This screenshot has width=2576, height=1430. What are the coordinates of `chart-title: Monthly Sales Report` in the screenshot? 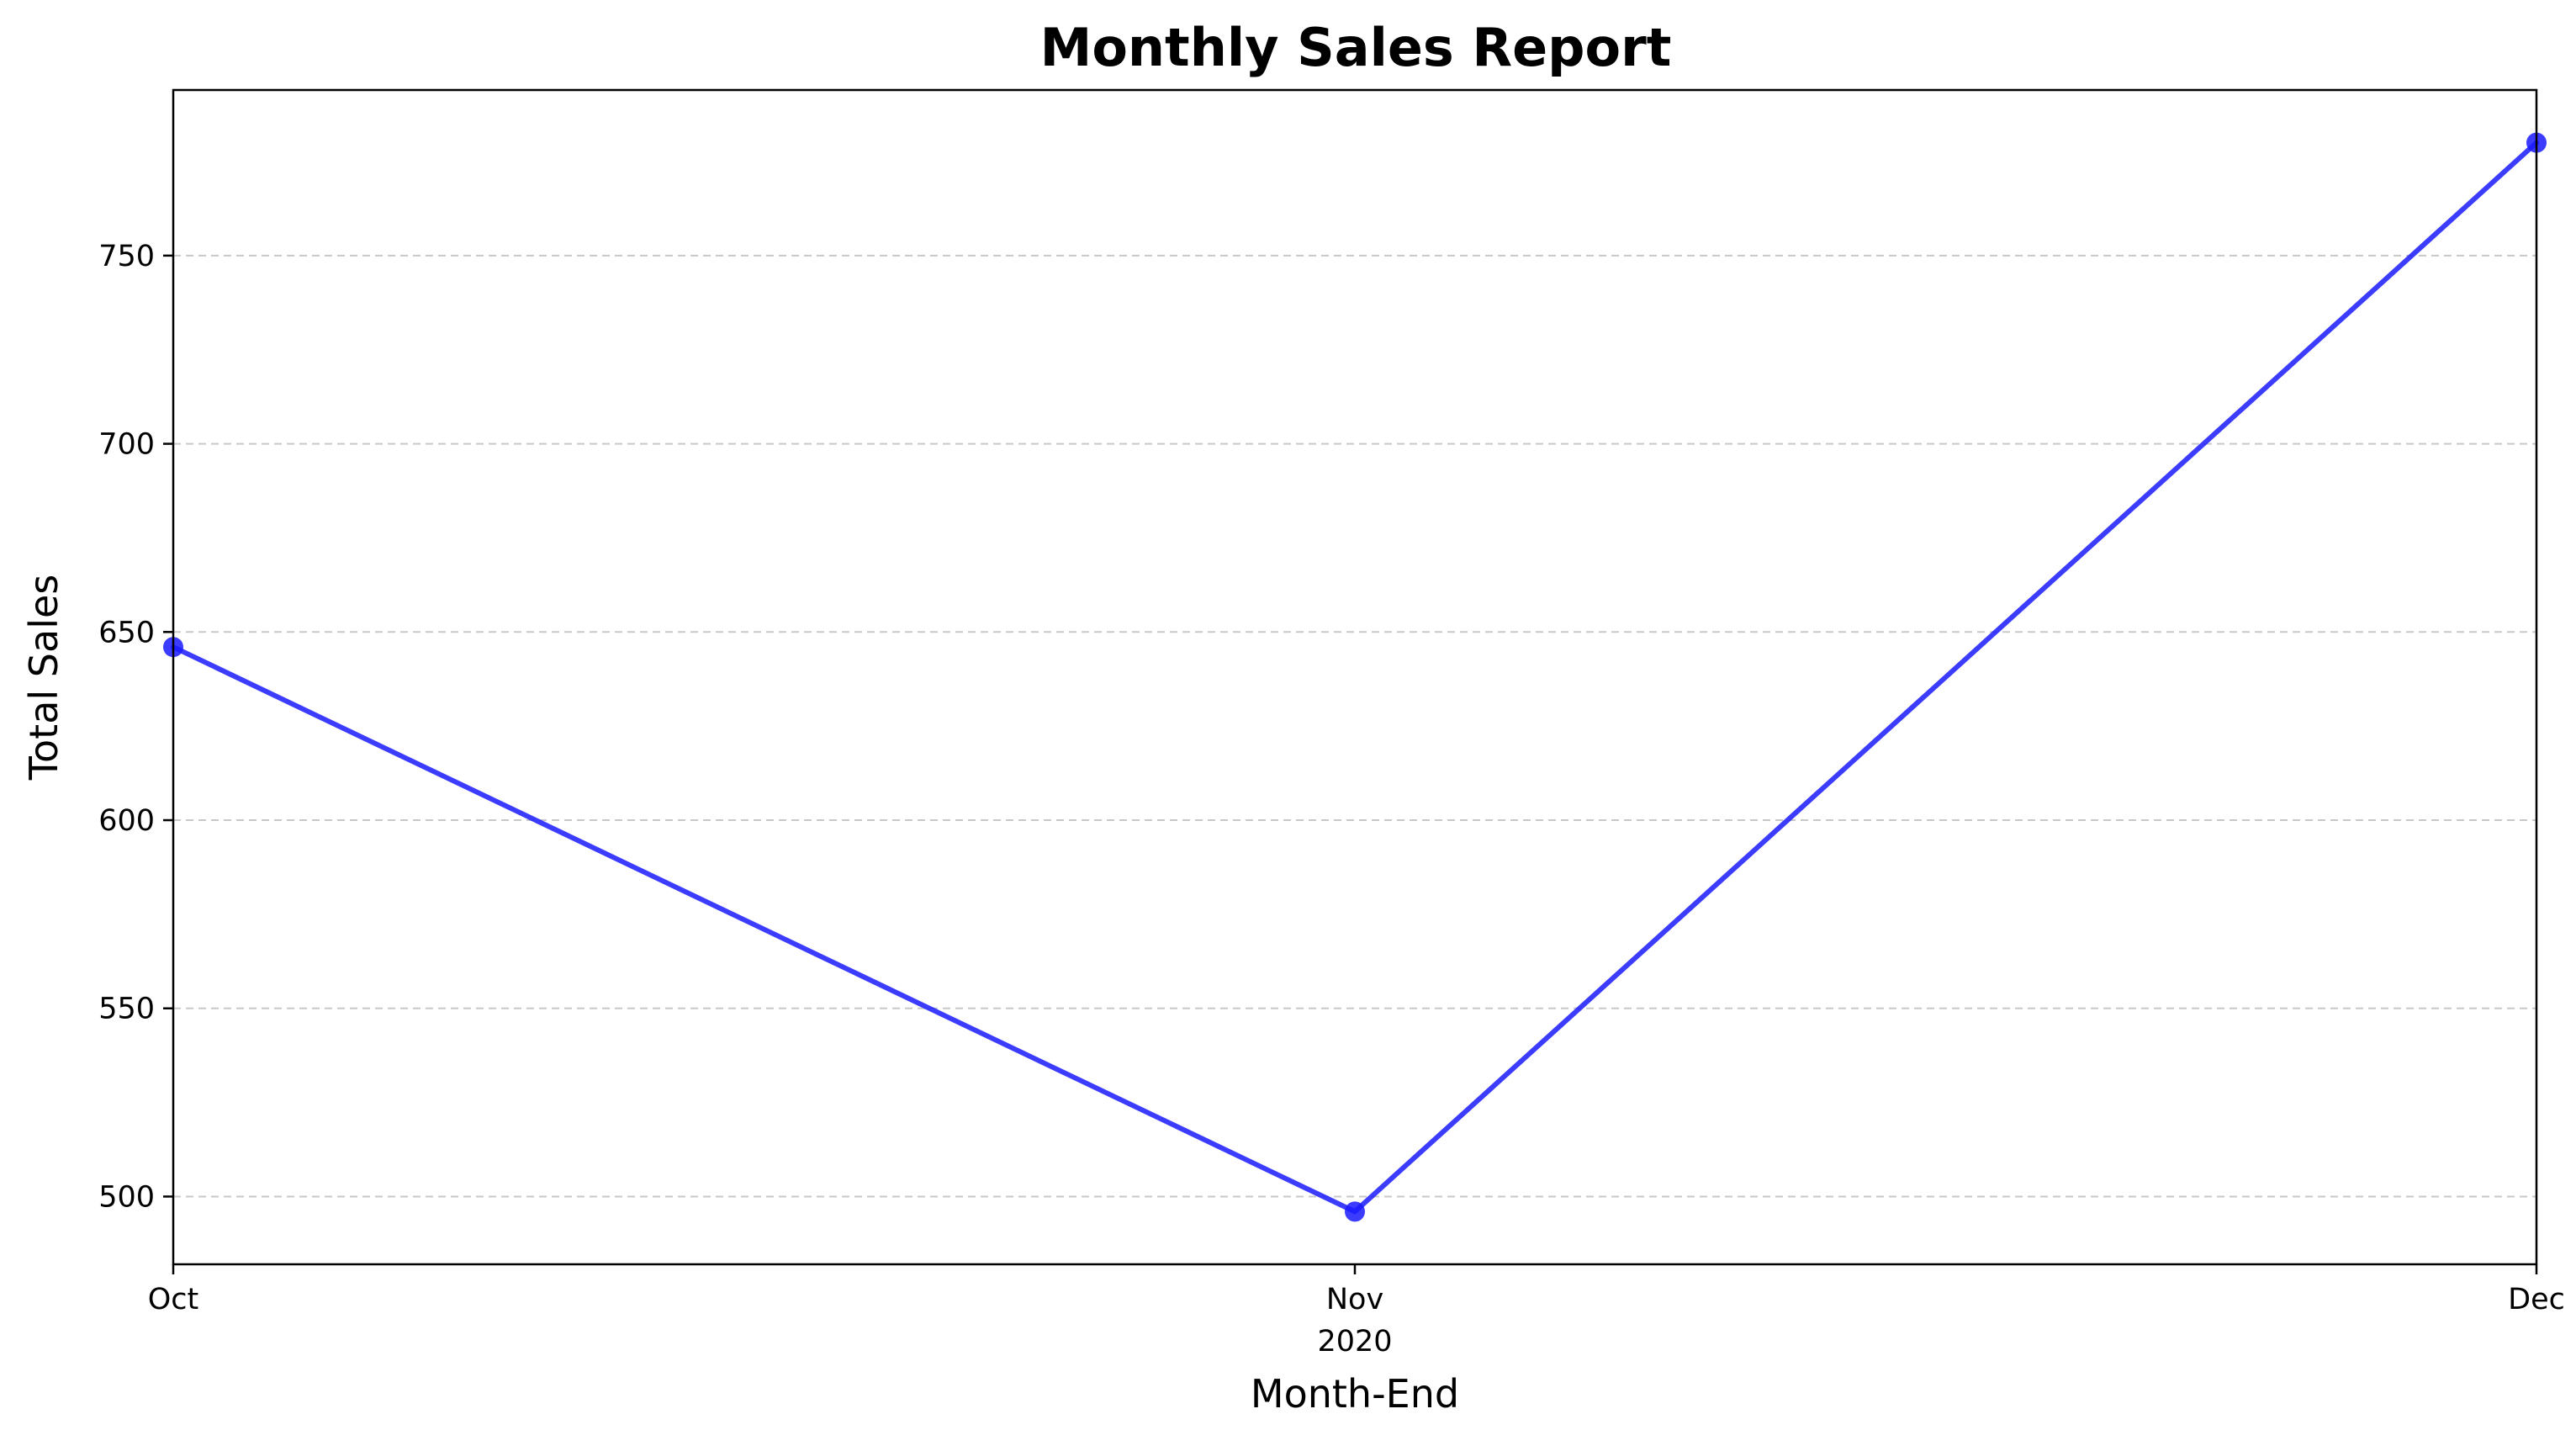 It's located at (1356, 47).